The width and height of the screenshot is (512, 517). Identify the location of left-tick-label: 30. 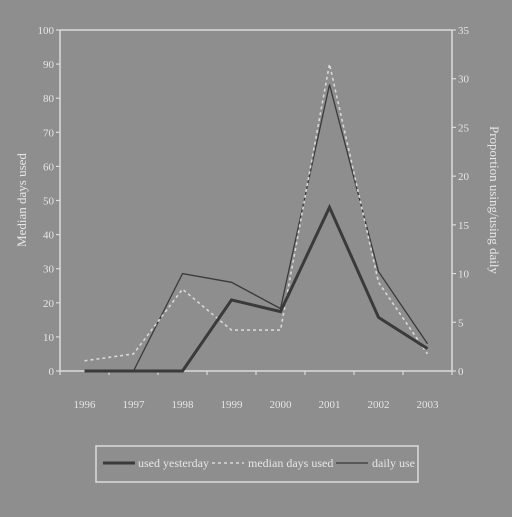
(49, 270).